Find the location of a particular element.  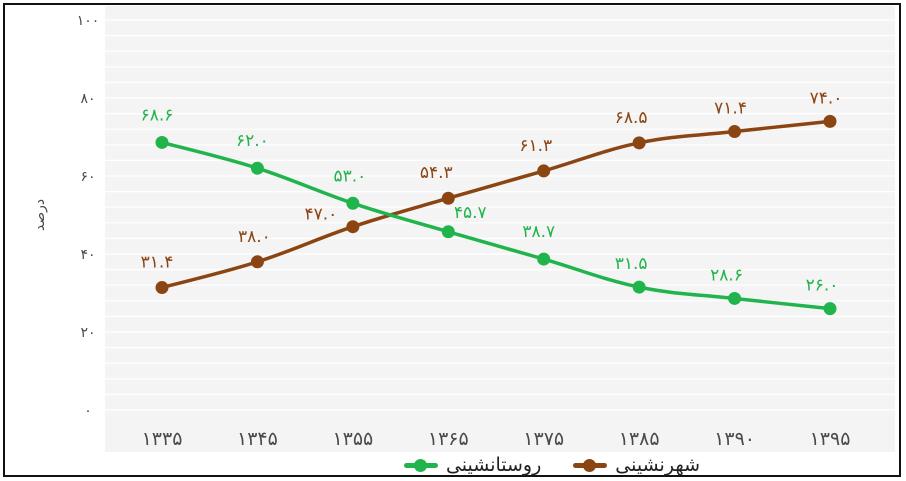

x-tick-label: ۱۳۹۵ is located at coordinates (830, 439).